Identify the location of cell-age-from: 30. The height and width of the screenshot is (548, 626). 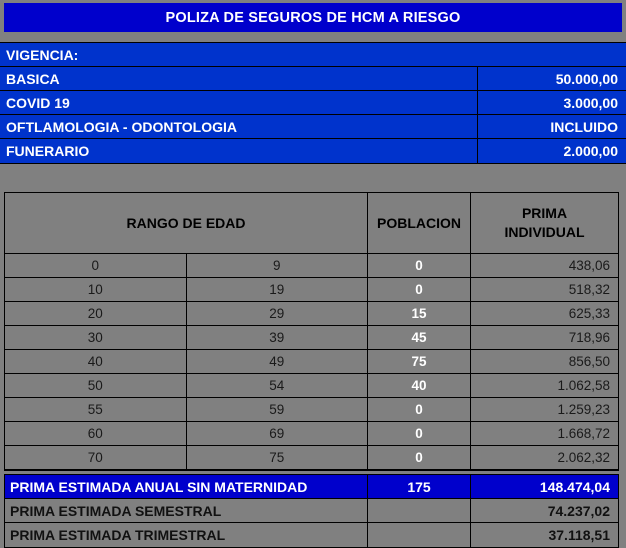
(96, 337).